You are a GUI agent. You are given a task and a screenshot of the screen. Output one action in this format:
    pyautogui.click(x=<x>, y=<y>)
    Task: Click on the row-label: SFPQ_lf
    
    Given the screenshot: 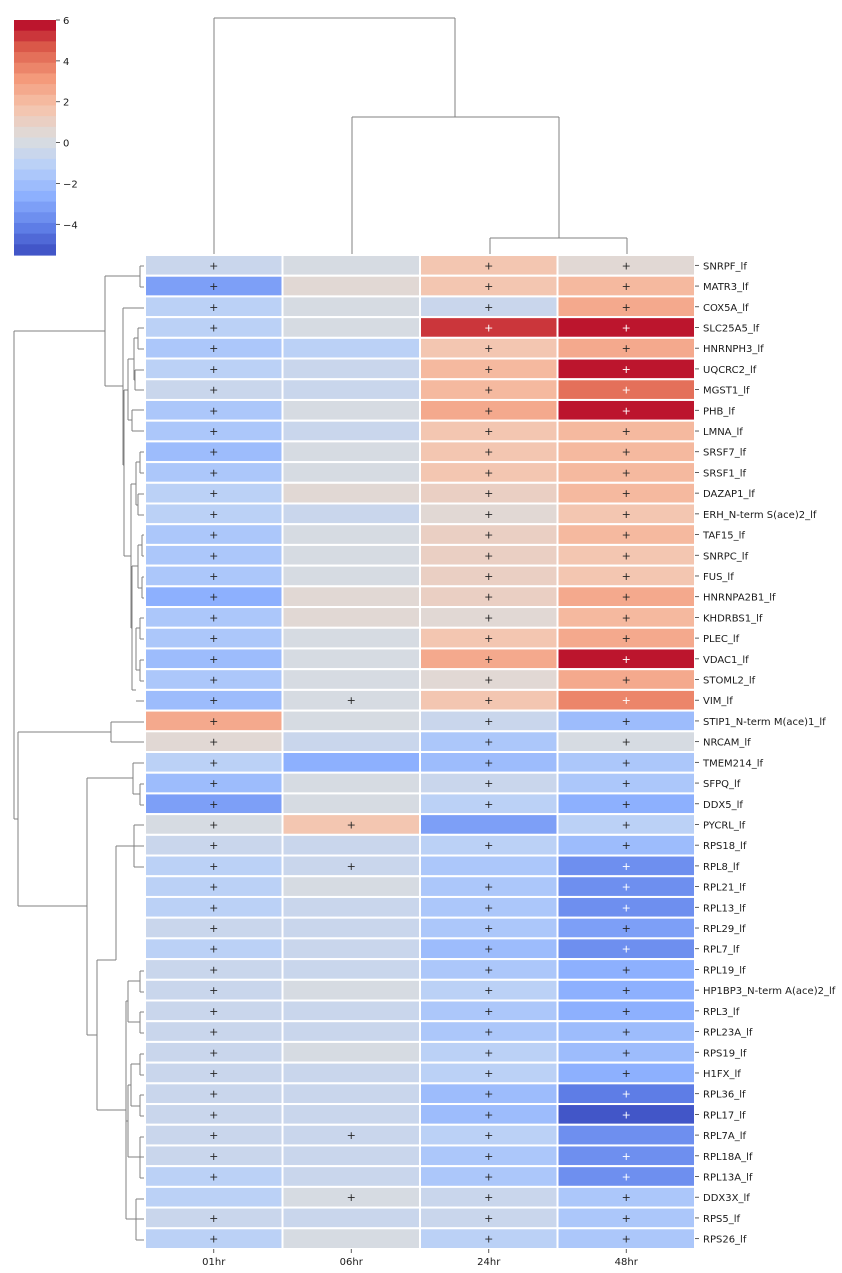 What is the action you would take?
    pyautogui.click(x=722, y=784)
    